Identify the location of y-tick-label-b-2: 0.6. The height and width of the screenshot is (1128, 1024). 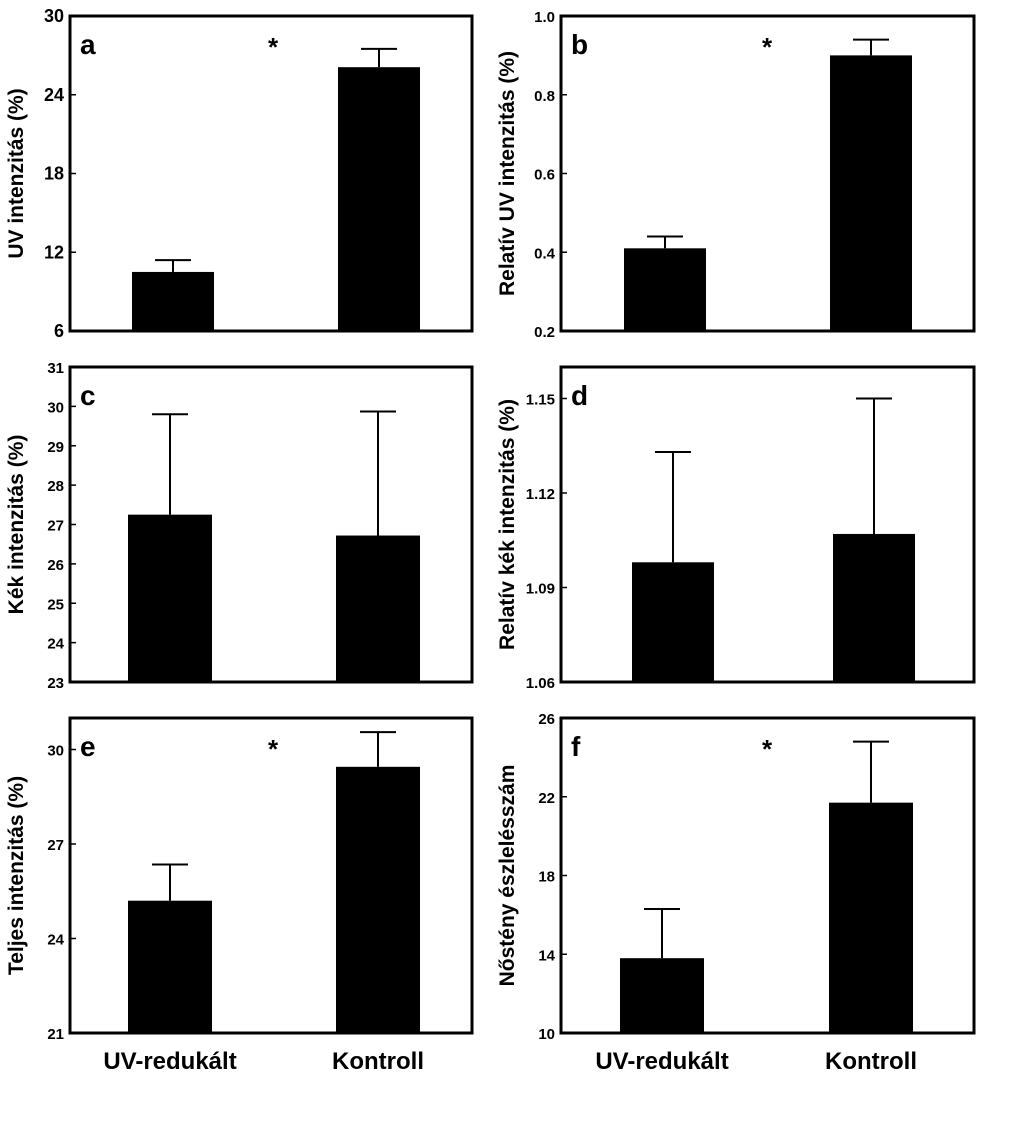
(544, 175).